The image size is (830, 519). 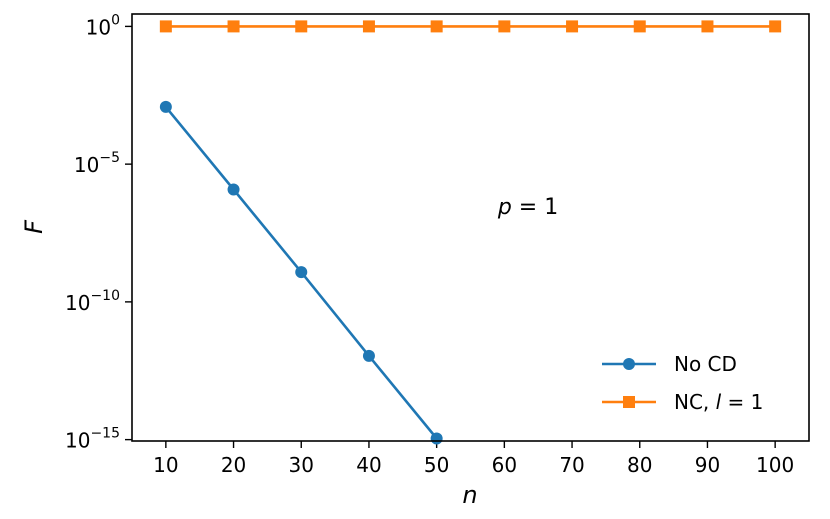 What do you see at coordinates (92, 439) in the screenshot?
I see `y-tick-label: 10⁻¹⁵` at bounding box center [92, 439].